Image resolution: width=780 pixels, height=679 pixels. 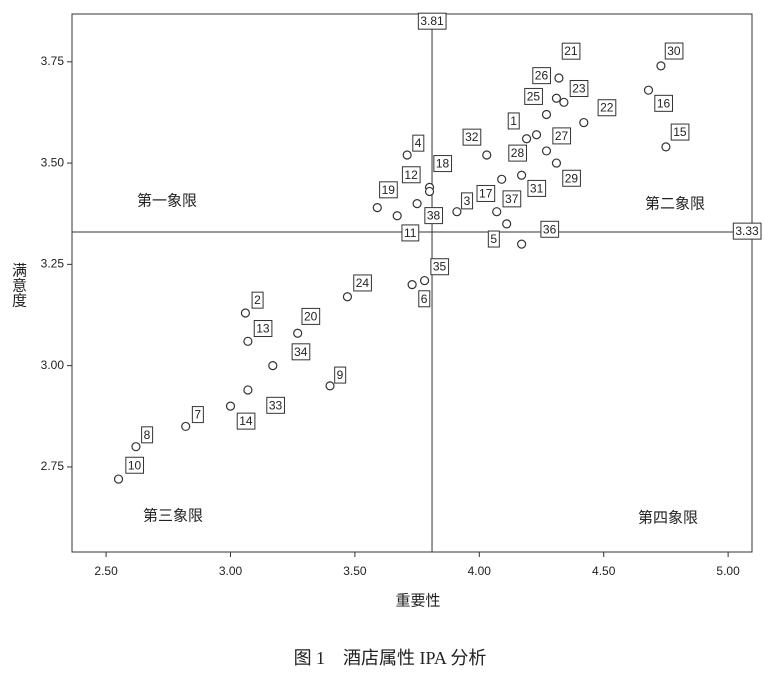 I want to click on point-label: 9, so click(x=340, y=375).